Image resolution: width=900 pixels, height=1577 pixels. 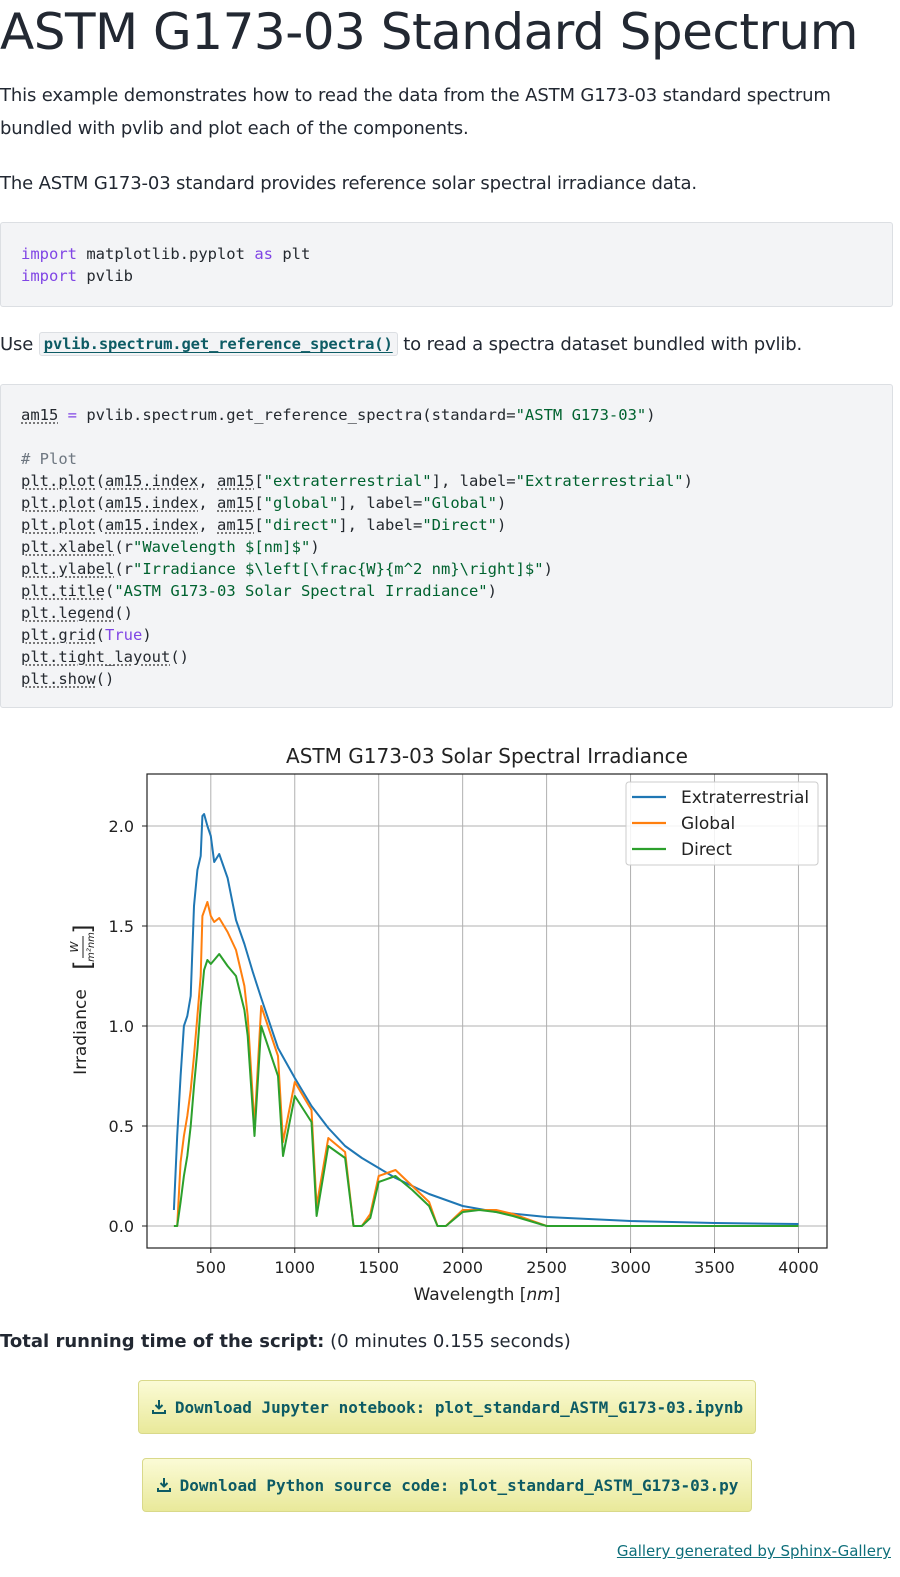 I want to click on y-axis-label-text: Irradiance, so click(x=81, y=1032).